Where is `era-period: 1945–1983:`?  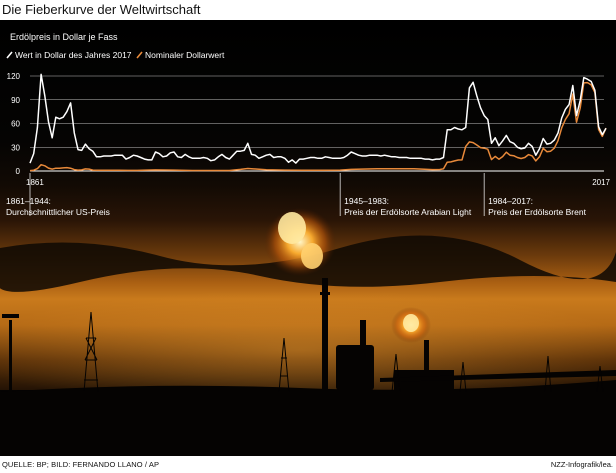
era-period: 1945–1983: is located at coordinates (366, 201).